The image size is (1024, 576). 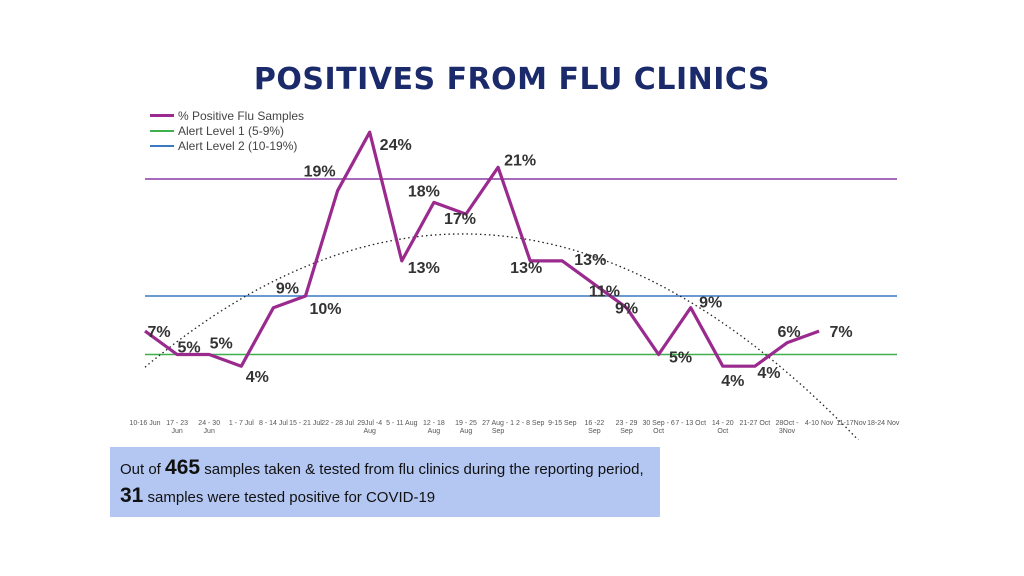 I want to click on legend-entry-alert2: Alert Level 2 (10-19%), so click(x=227, y=145).